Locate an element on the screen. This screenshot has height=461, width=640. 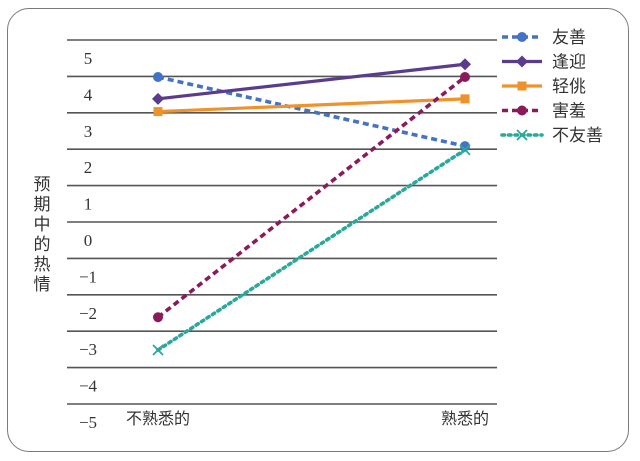
y-axis-label-char: 期 is located at coordinates (42, 205).